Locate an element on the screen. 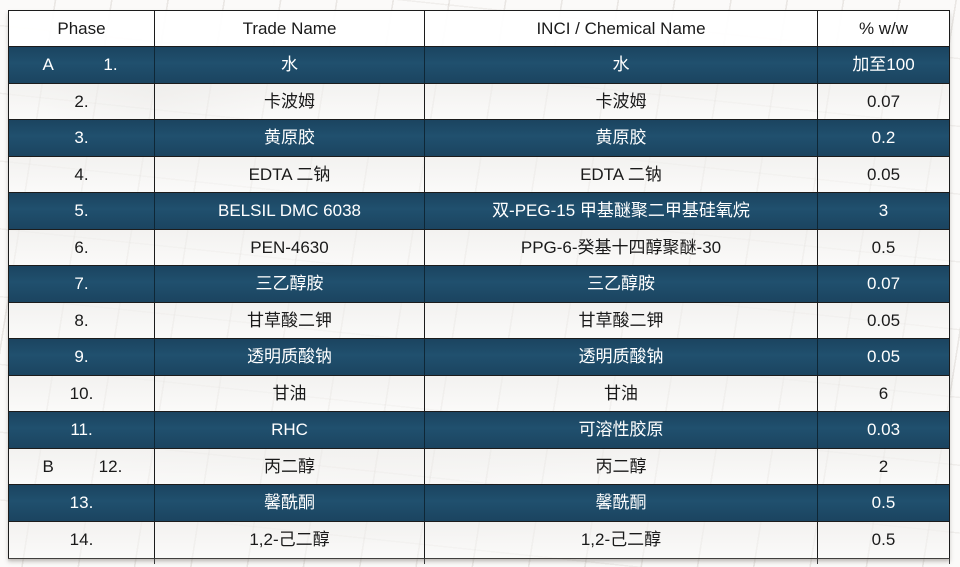 This screenshot has width=960, height=567. trade-name-cell: 丙二醇 is located at coordinates (290, 466).